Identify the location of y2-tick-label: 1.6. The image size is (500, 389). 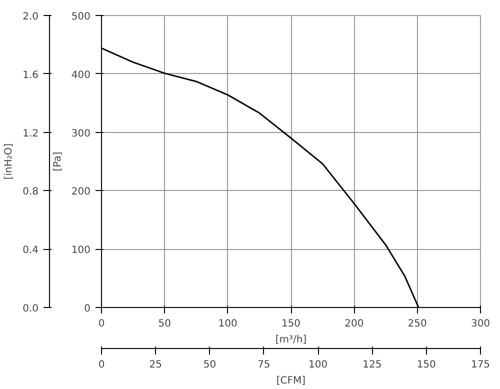
(30, 75).